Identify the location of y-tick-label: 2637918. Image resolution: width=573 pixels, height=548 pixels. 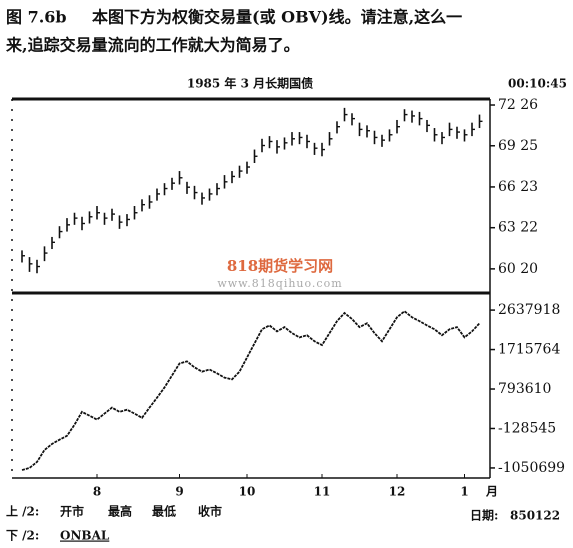
(529, 310).